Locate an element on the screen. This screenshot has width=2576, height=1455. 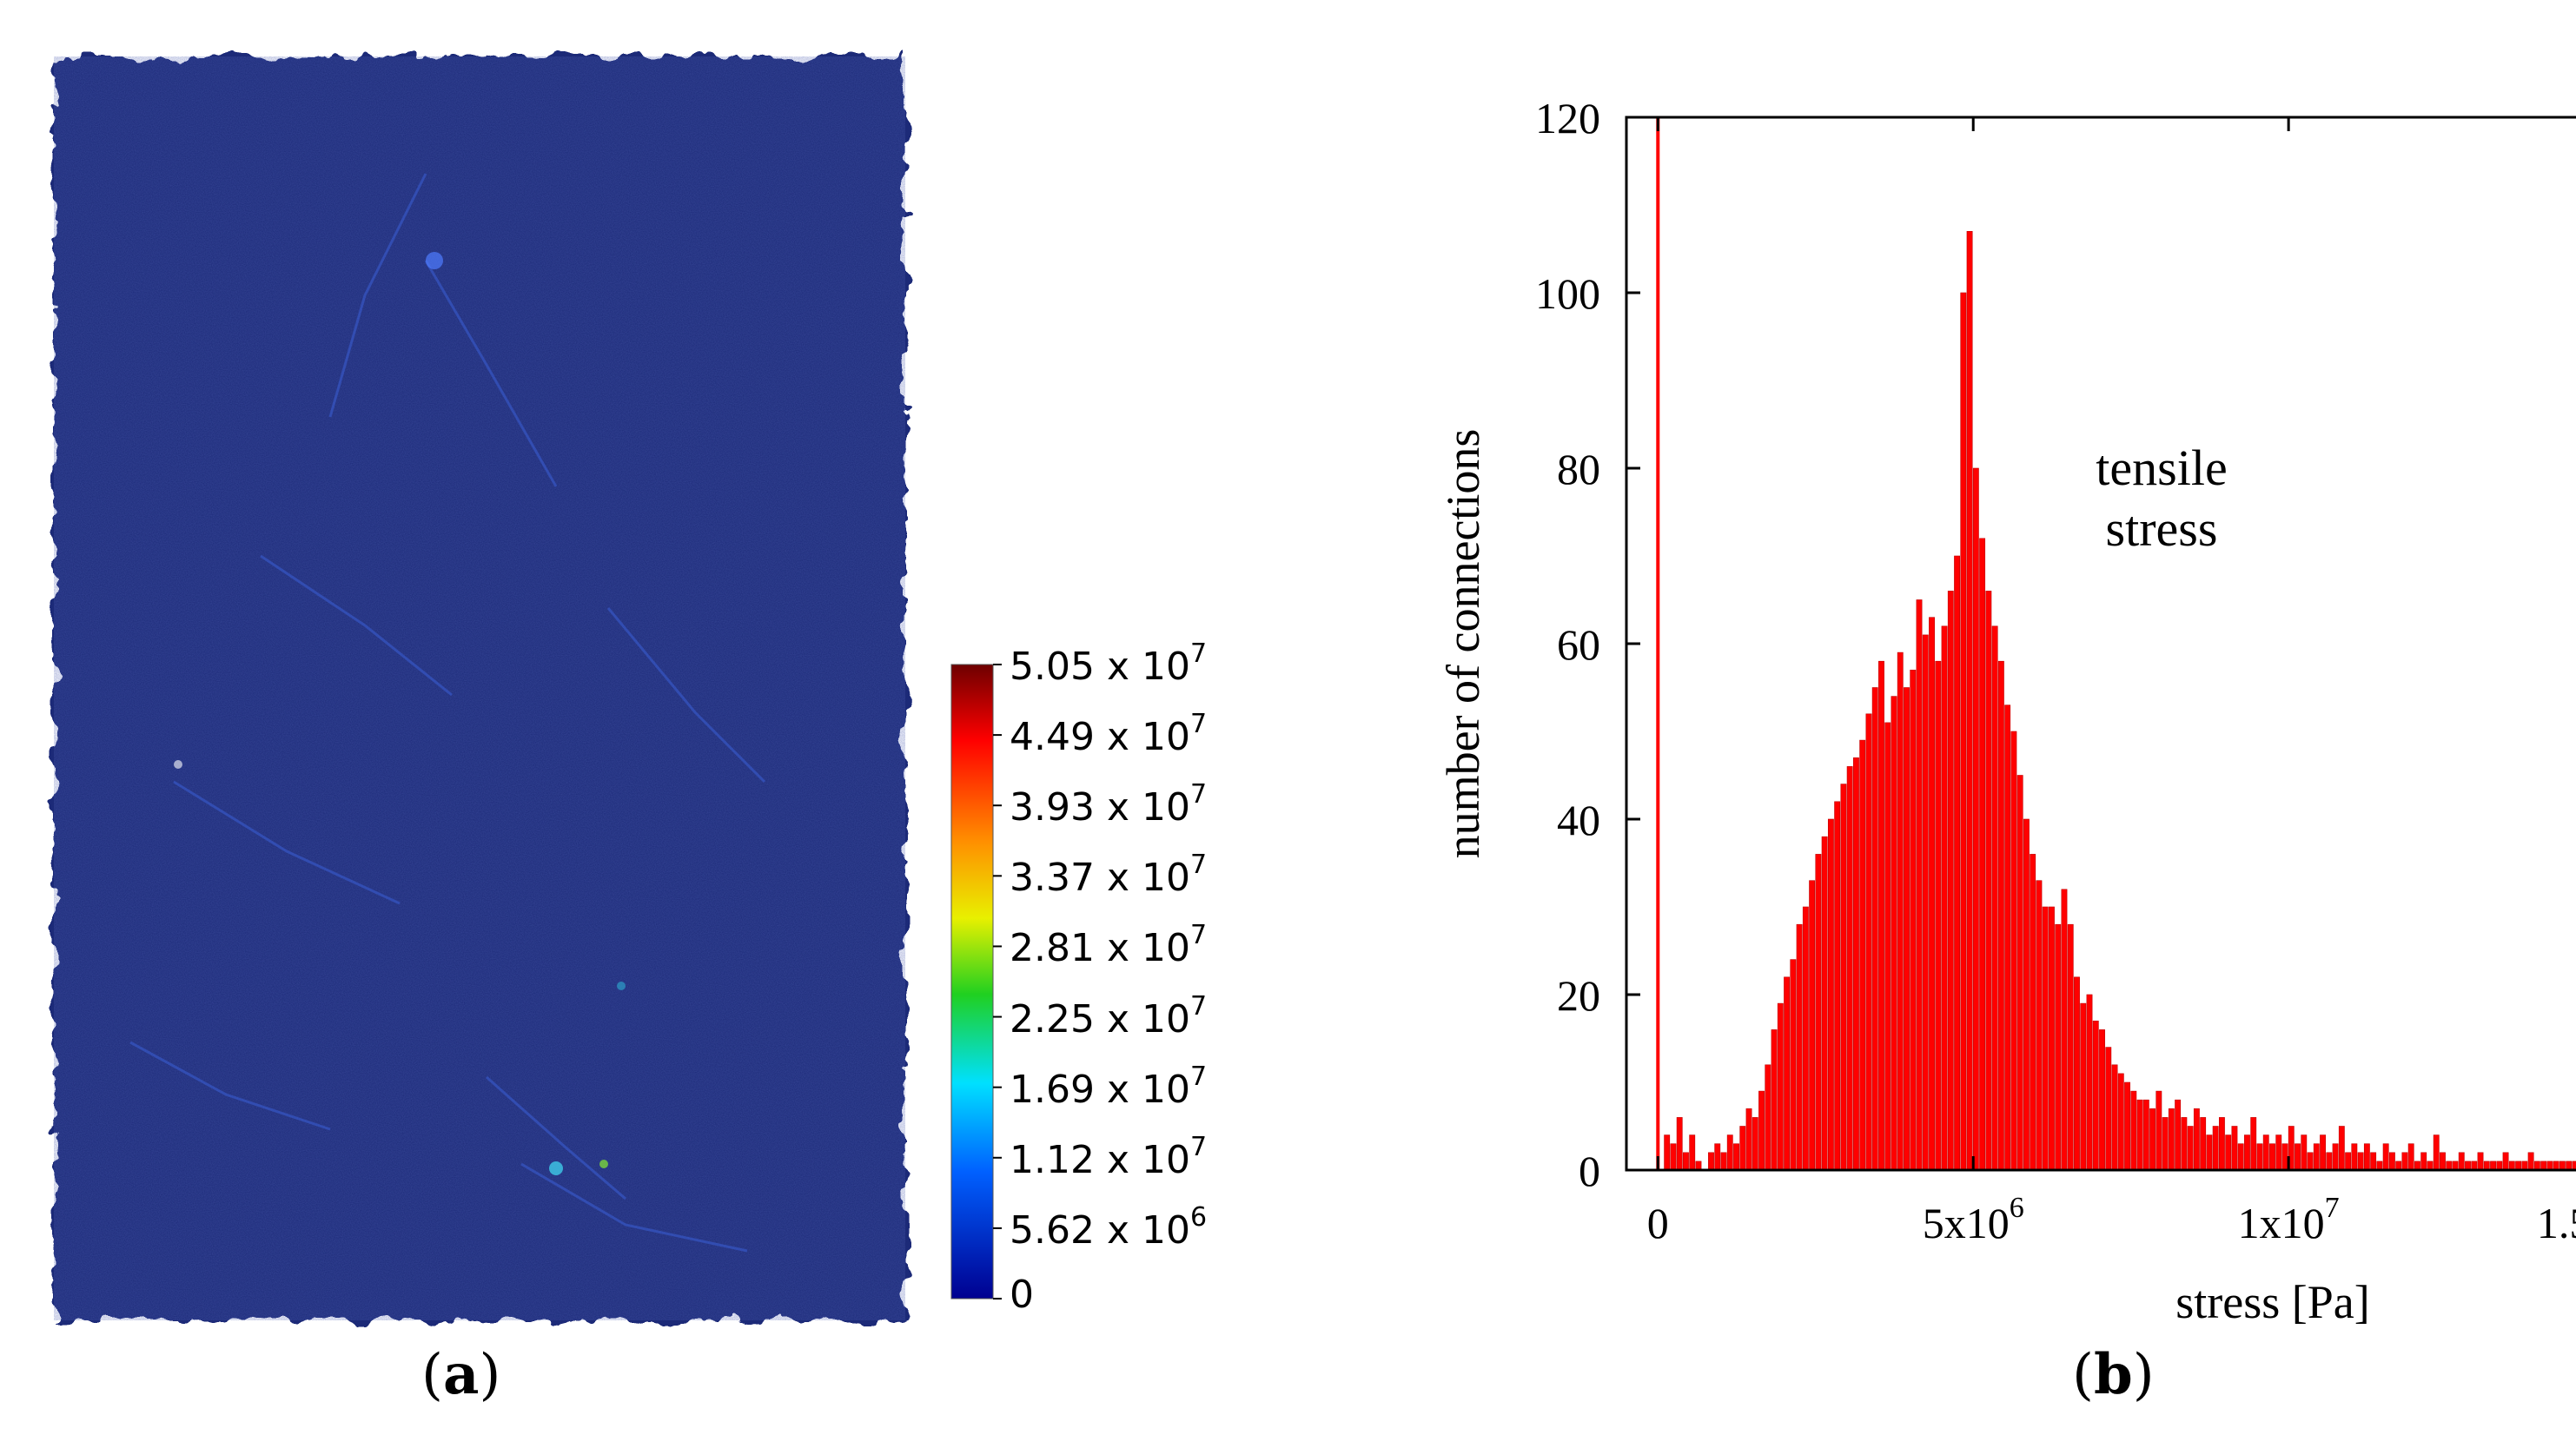
colorbar-label: 5.62 x 106 is located at coordinates (1109, 1227).